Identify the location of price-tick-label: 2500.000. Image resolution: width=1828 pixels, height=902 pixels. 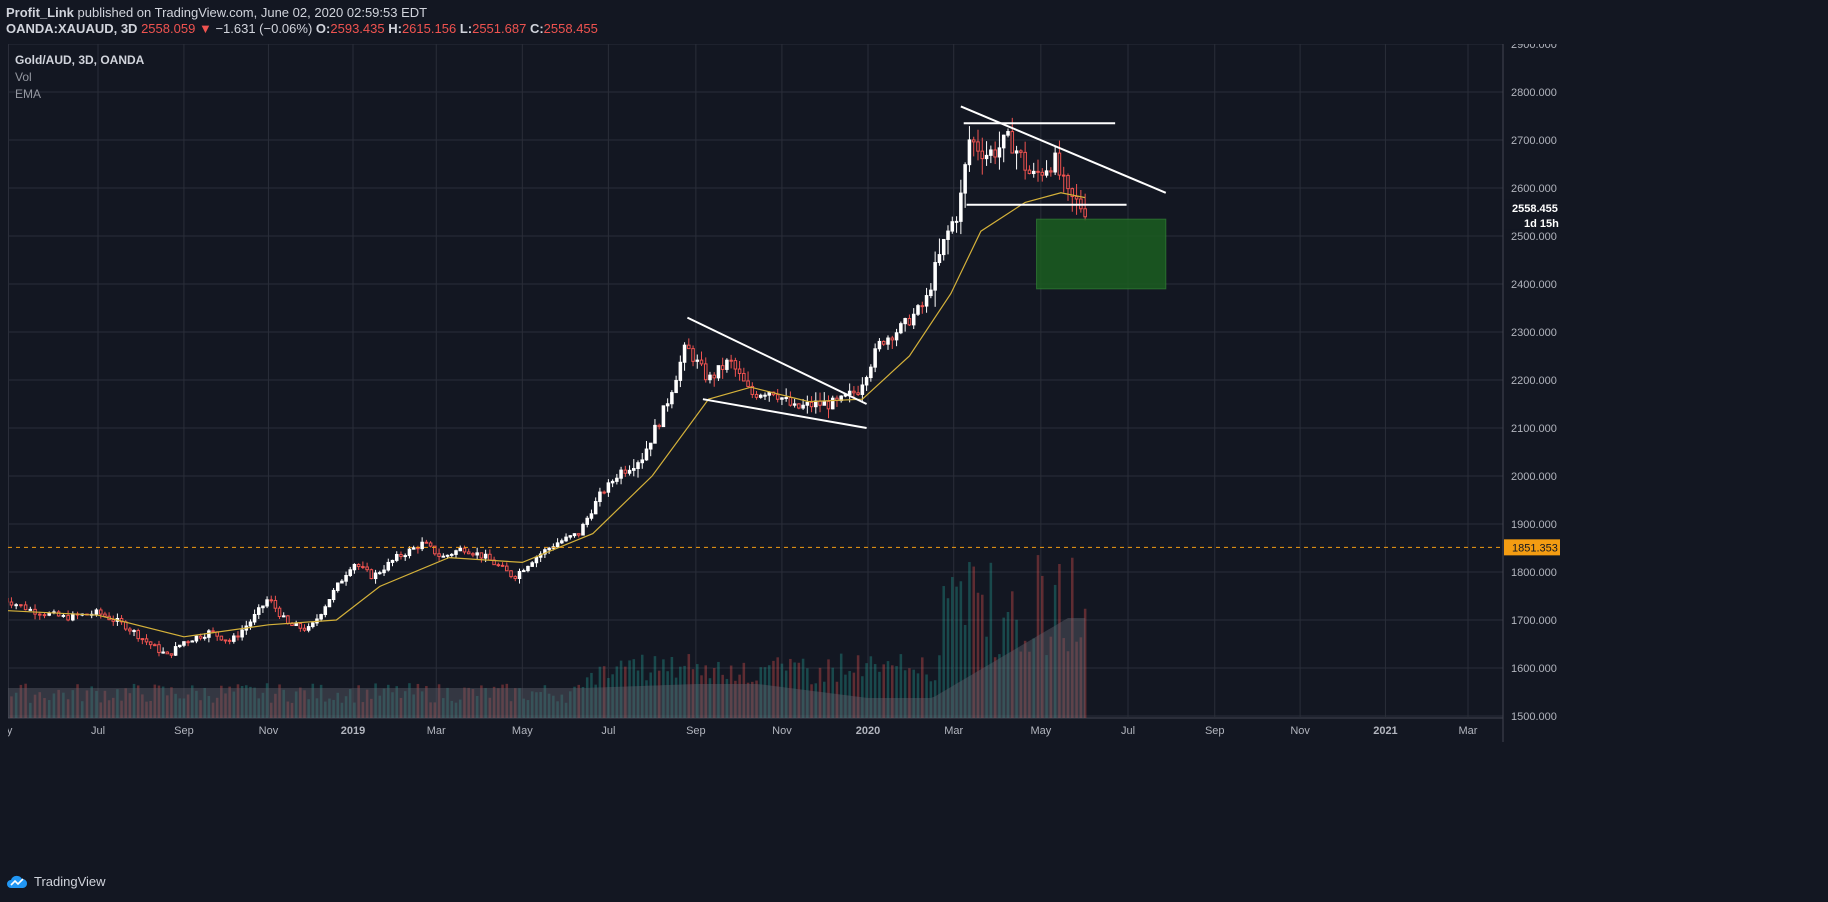
(1534, 237).